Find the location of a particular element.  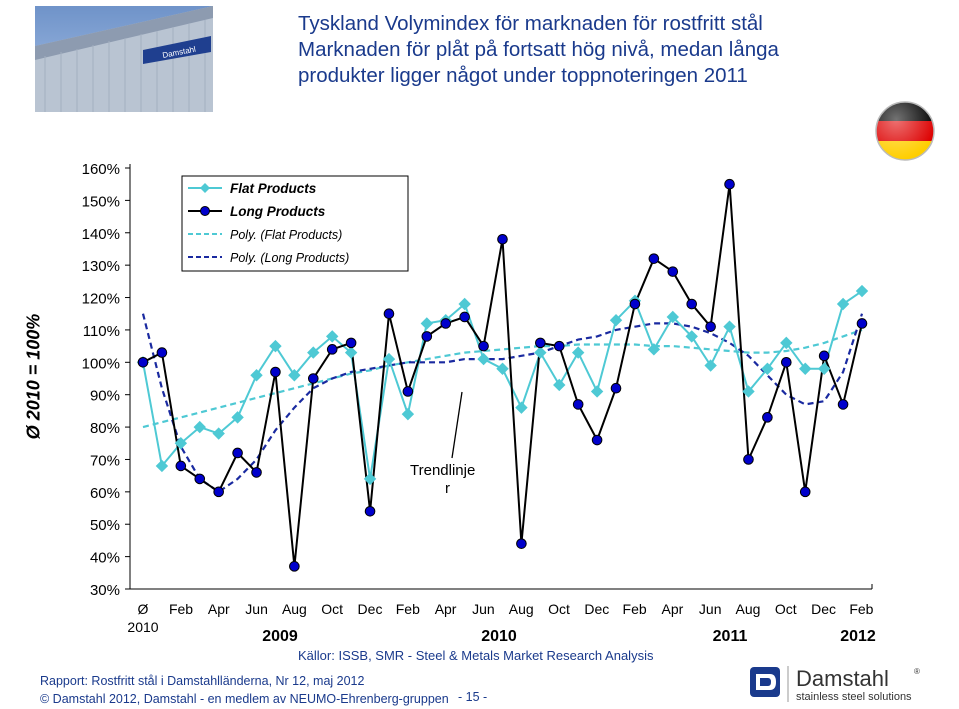

x-tick-label: Feb is located at coordinates (408, 609).